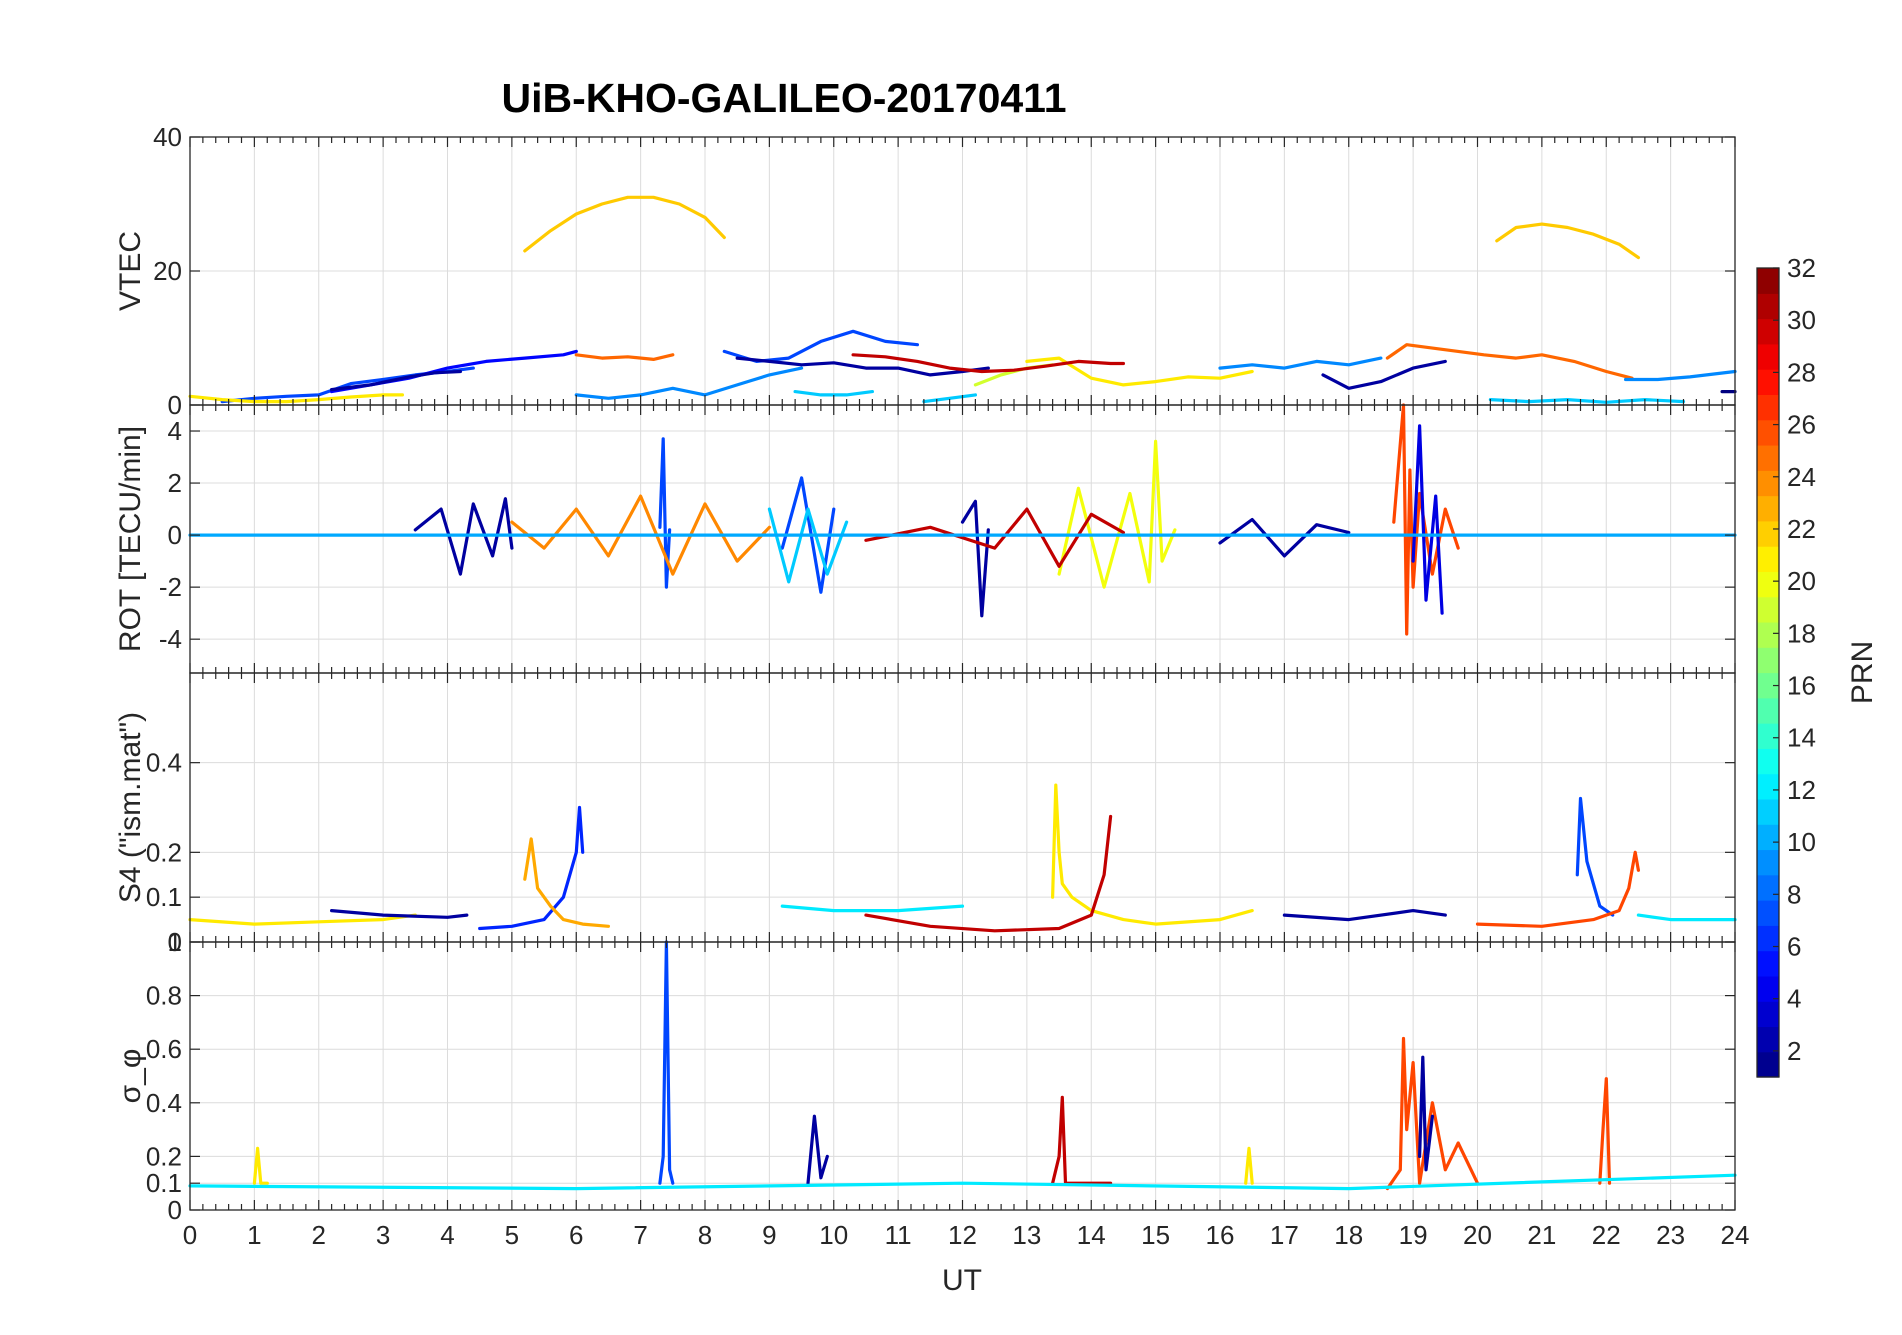 This screenshot has height=1335, width=1902. Describe the element at coordinates (167, 271) in the screenshot. I see `vtec-y-tick-label: 20` at that location.